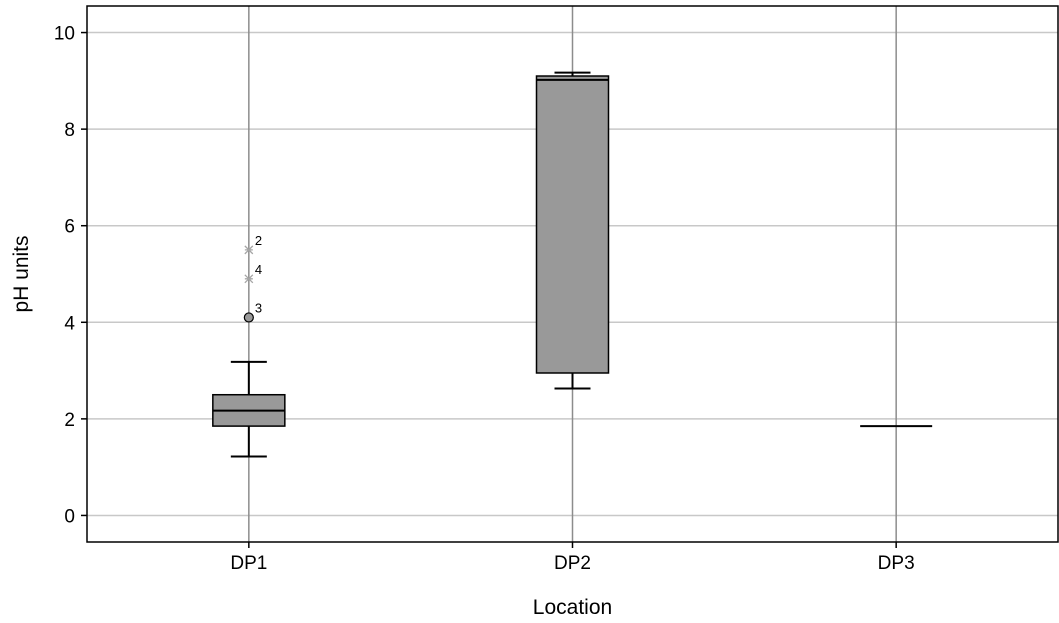  Describe the element at coordinates (258, 240) in the screenshot. I see `extreme-label: 2` at that location.